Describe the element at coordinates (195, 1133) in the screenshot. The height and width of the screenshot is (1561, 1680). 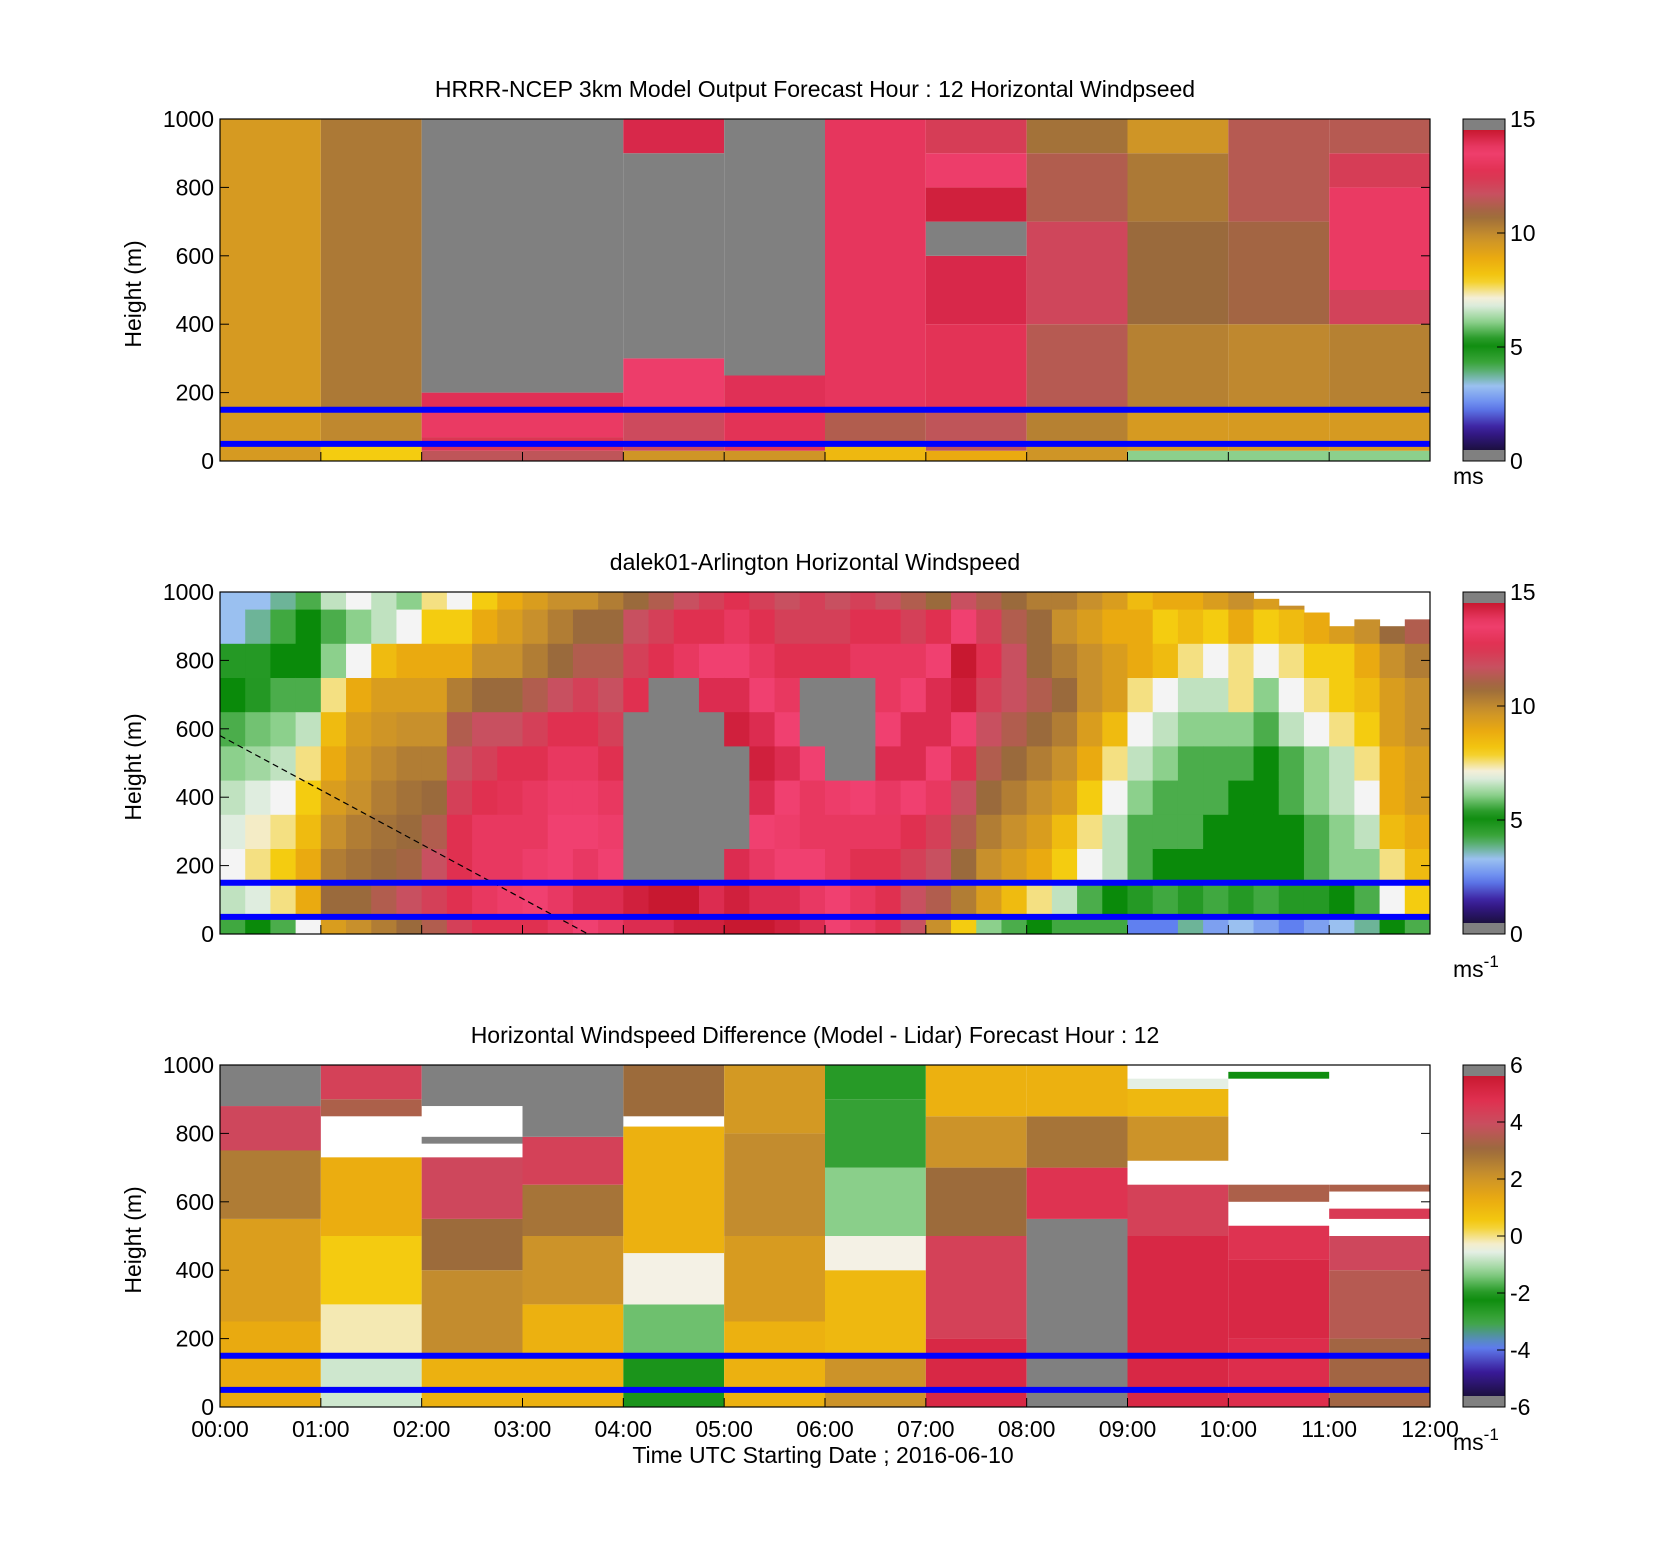
I see `y-tick-label: 800` at that location.